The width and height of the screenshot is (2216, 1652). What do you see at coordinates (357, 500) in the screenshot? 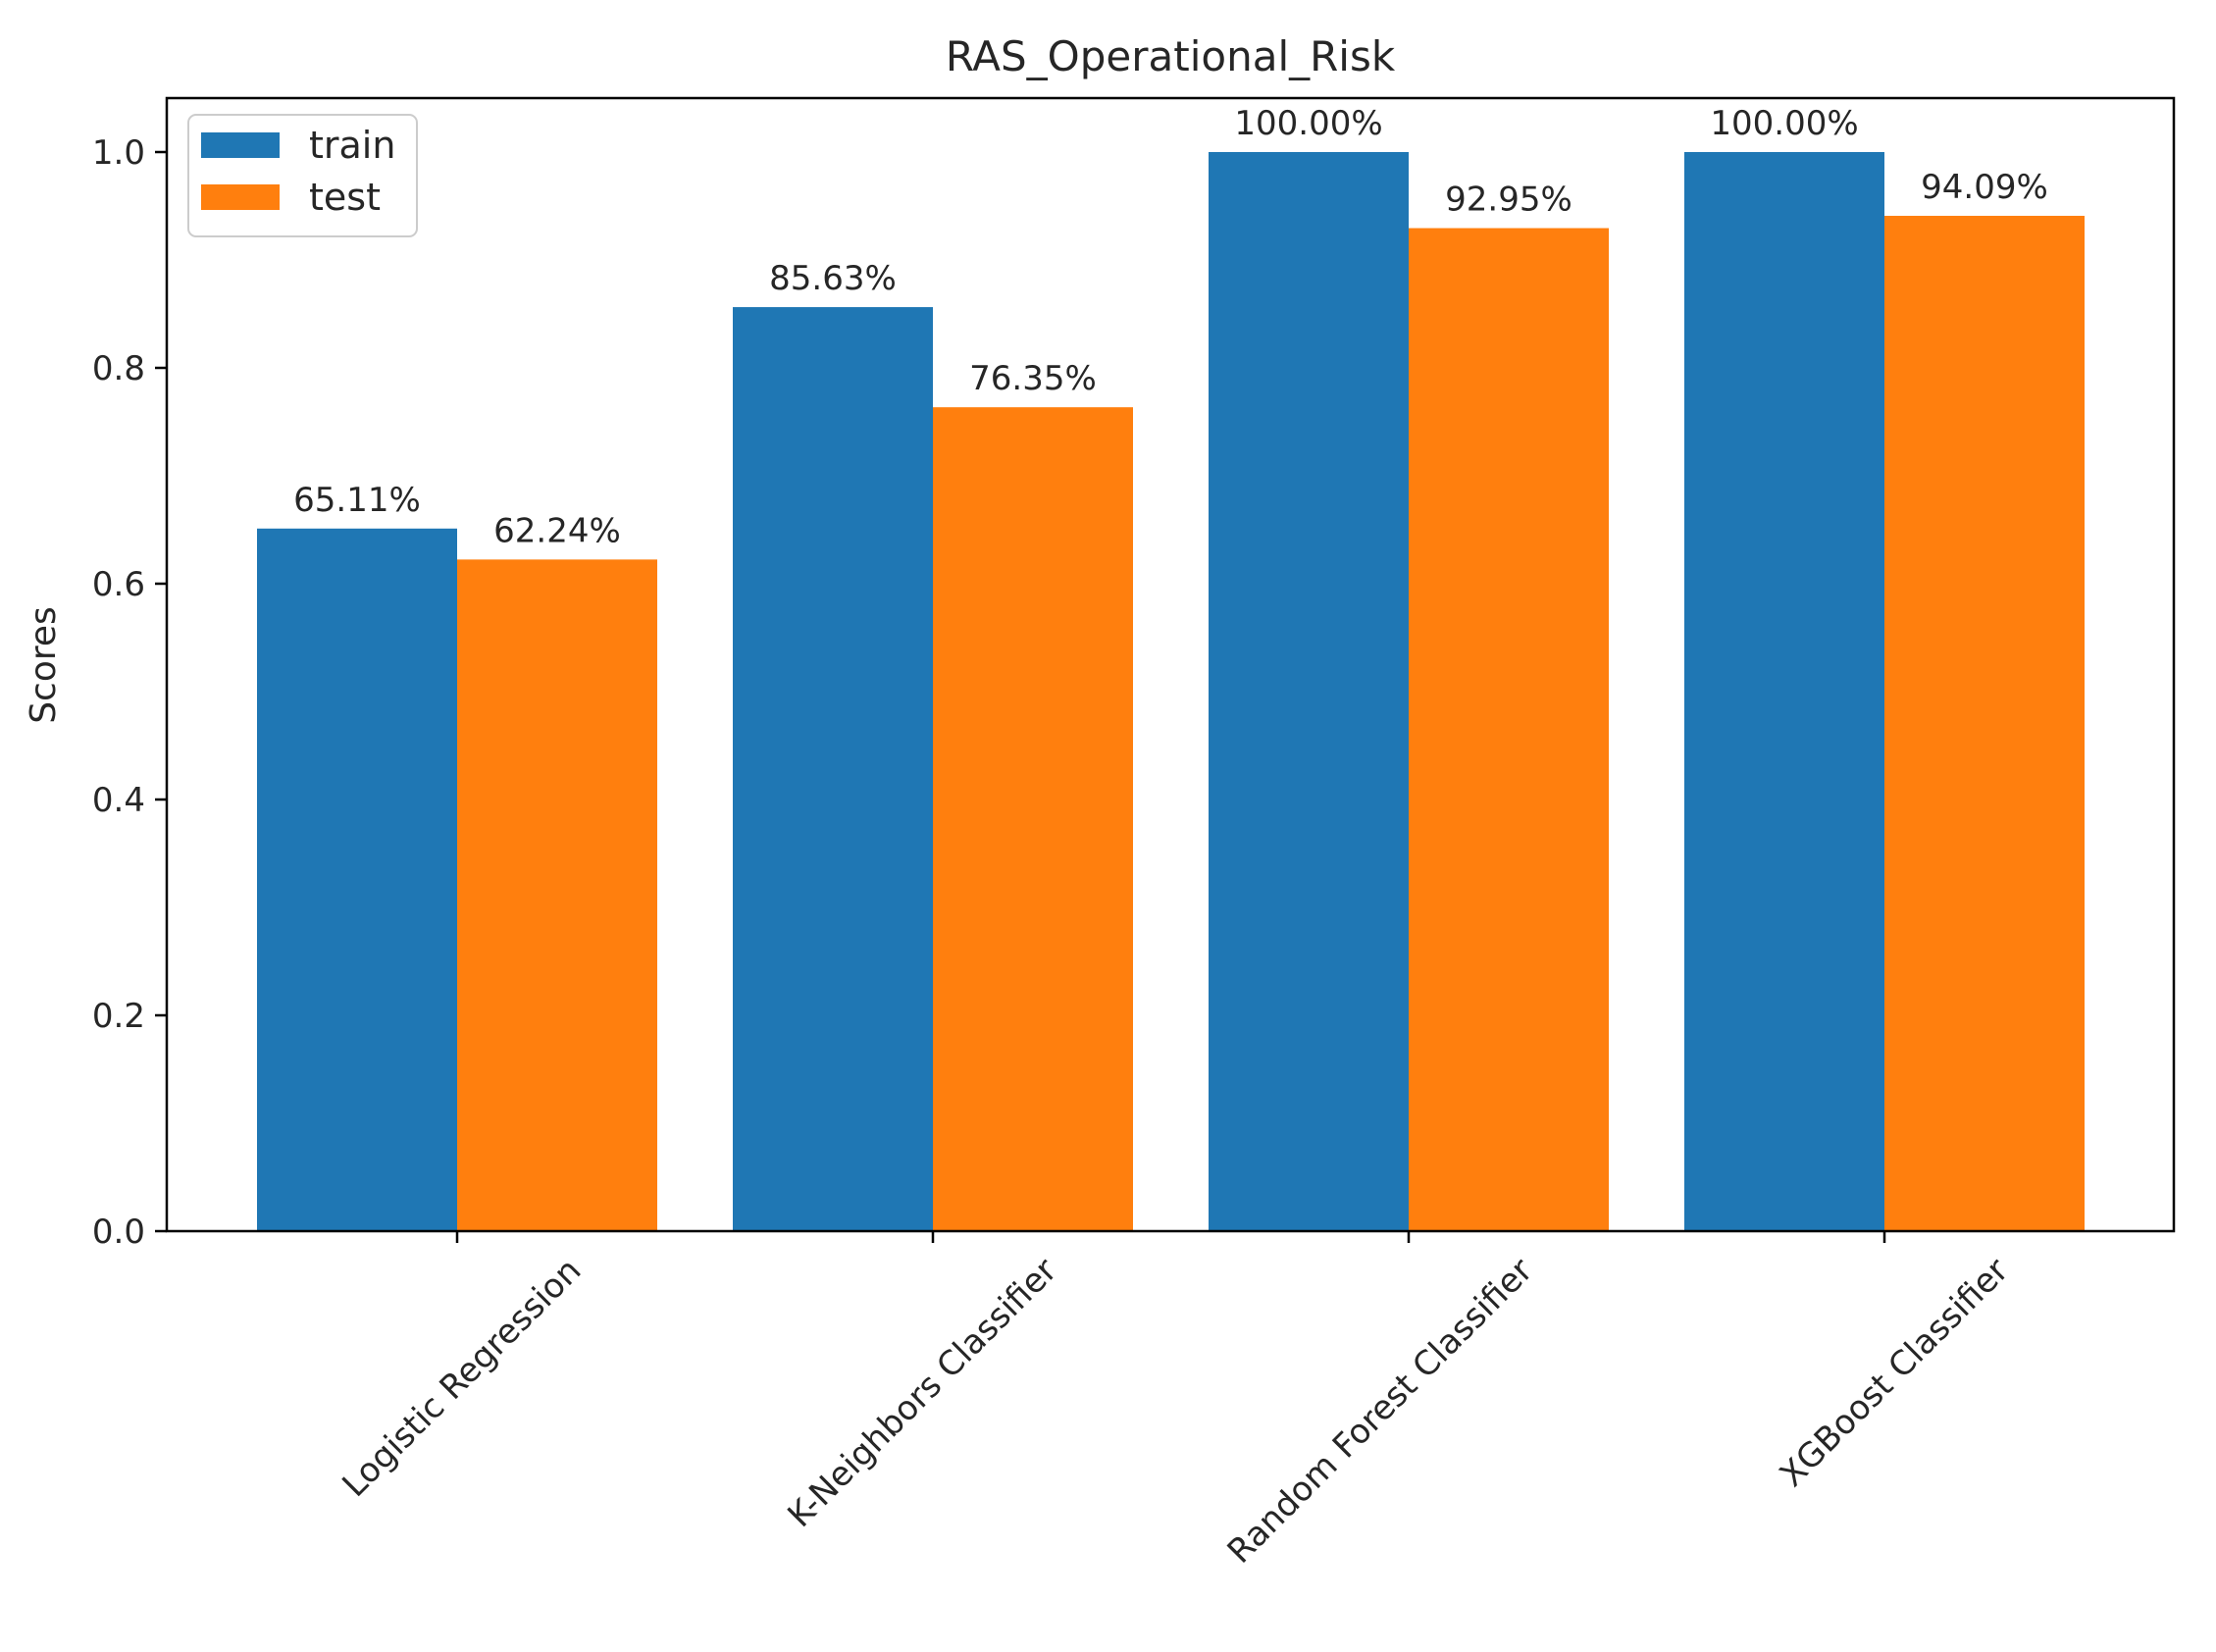
I see `data-label-train-1: 65.11%` at bounding box center [357, 500].